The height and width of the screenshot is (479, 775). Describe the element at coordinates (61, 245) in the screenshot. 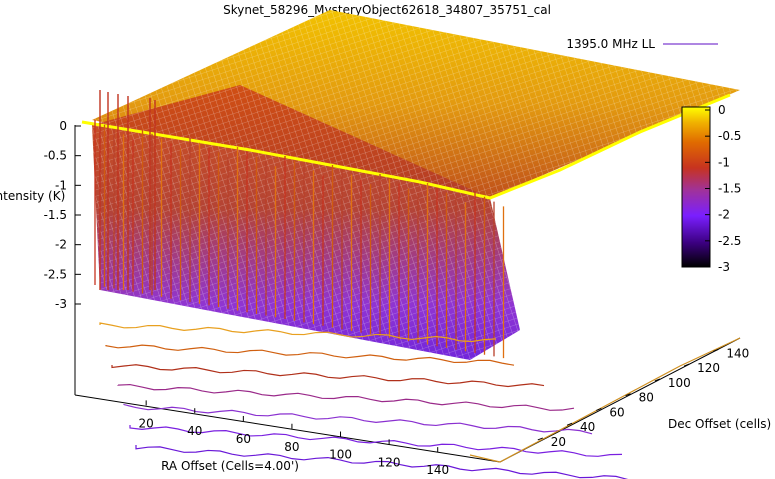

I see `z-tick-label: -2` at that location.